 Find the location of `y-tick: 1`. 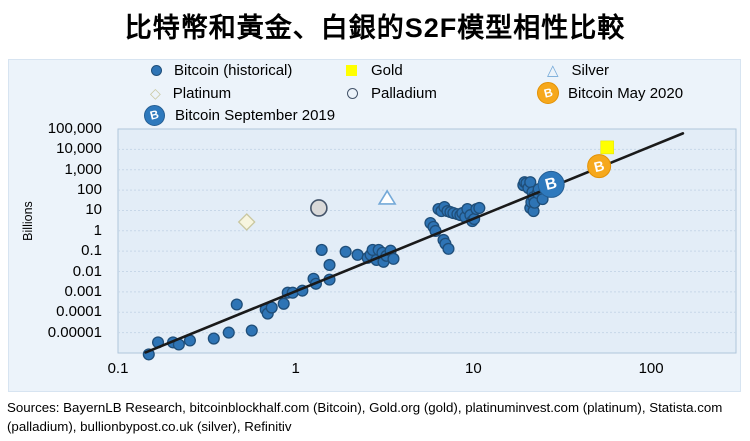

y-tick: 1 is located at coordinates (97, 230).